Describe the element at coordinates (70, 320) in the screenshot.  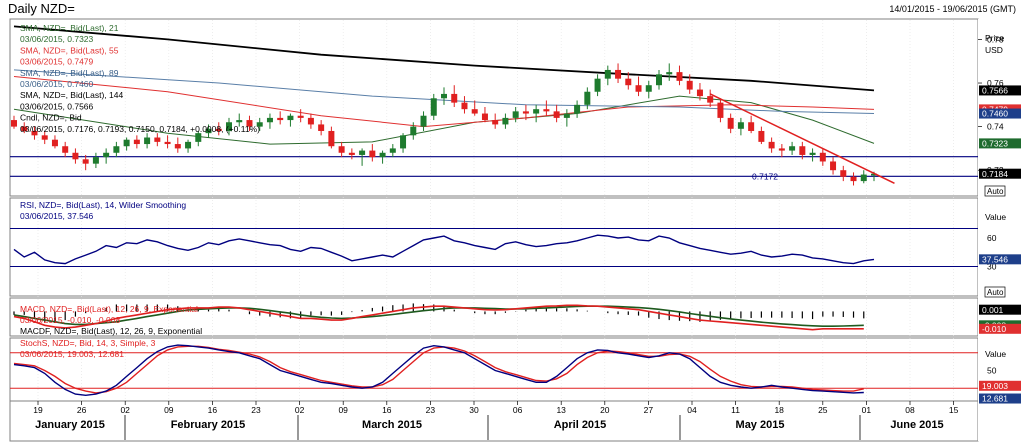
I see `macd-legend-line-2: 03/06/2015, -0.010, -0.008` at that location.